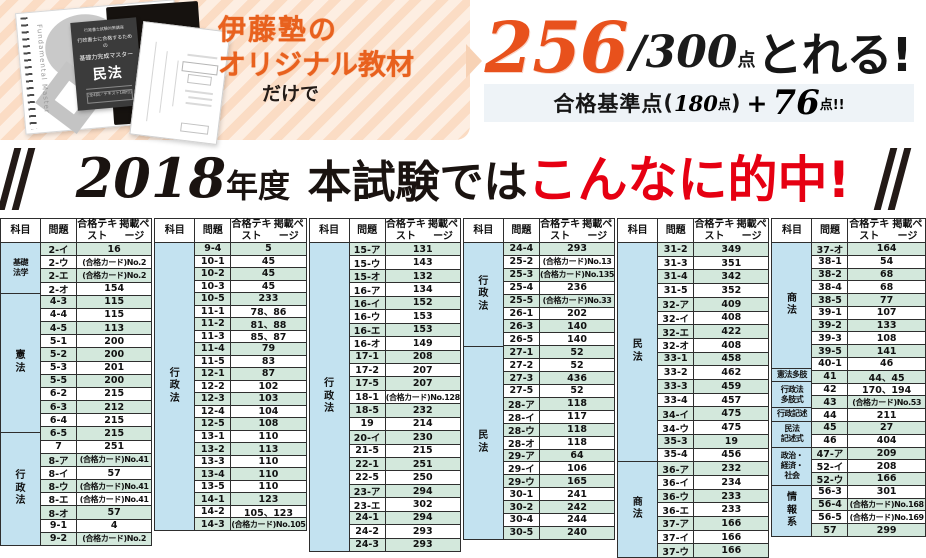 The image size is (926, 558). I want to click on table-row: 25-3 (合格カード)No.135, so click(558, 275).